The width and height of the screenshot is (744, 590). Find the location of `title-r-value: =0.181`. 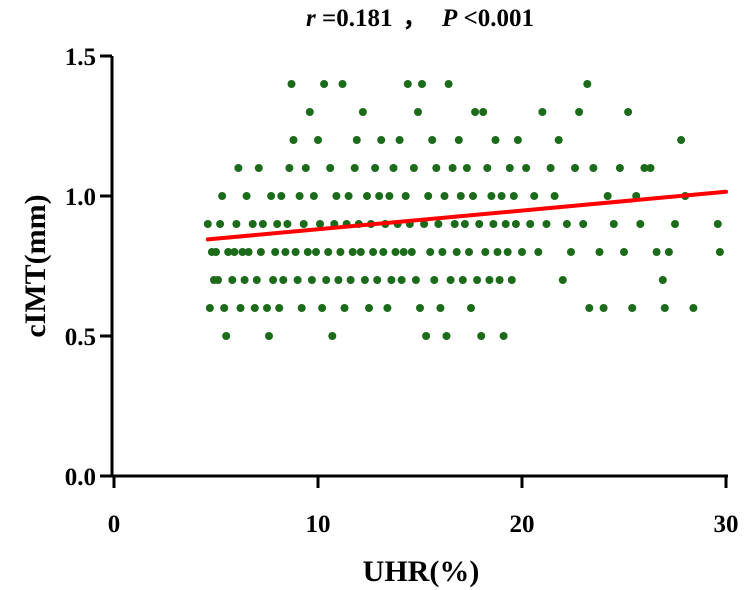

title-r-value: =0.181 is located at coordinates (357, 18).